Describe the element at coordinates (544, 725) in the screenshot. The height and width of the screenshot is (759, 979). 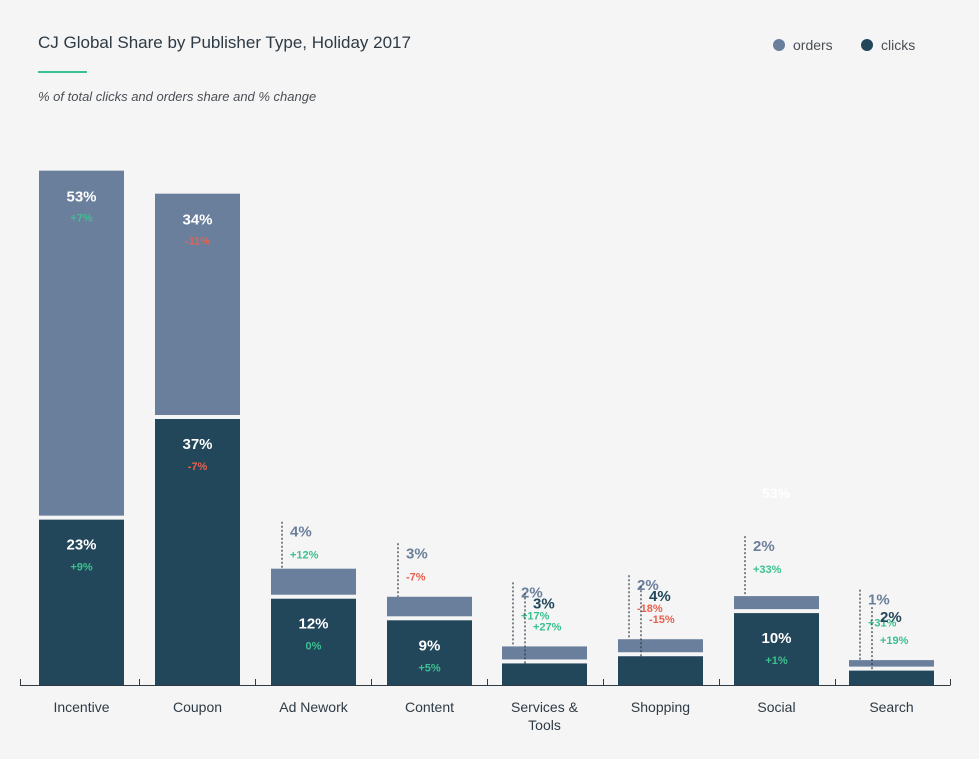
I see `x-tick-label: Tools` at that location.